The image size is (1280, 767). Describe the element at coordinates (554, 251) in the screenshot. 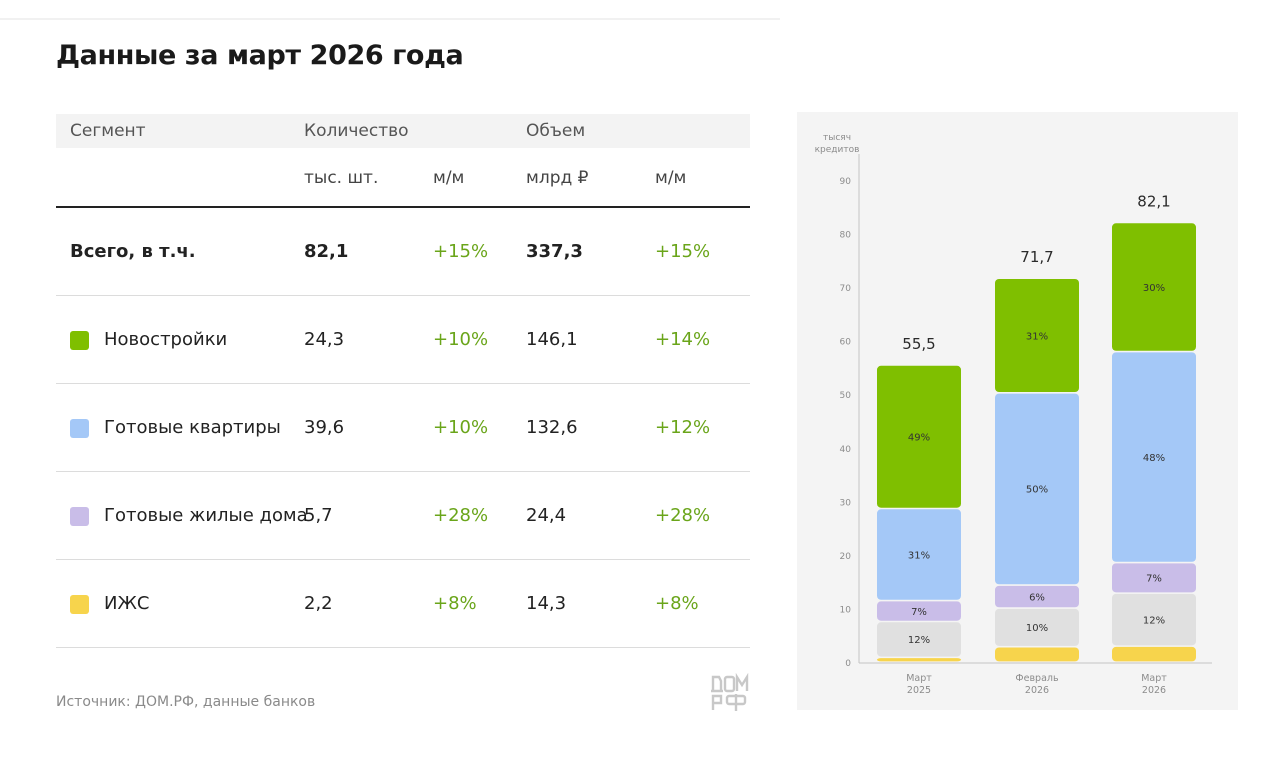

I see `vol-value: 337,3` at that location.